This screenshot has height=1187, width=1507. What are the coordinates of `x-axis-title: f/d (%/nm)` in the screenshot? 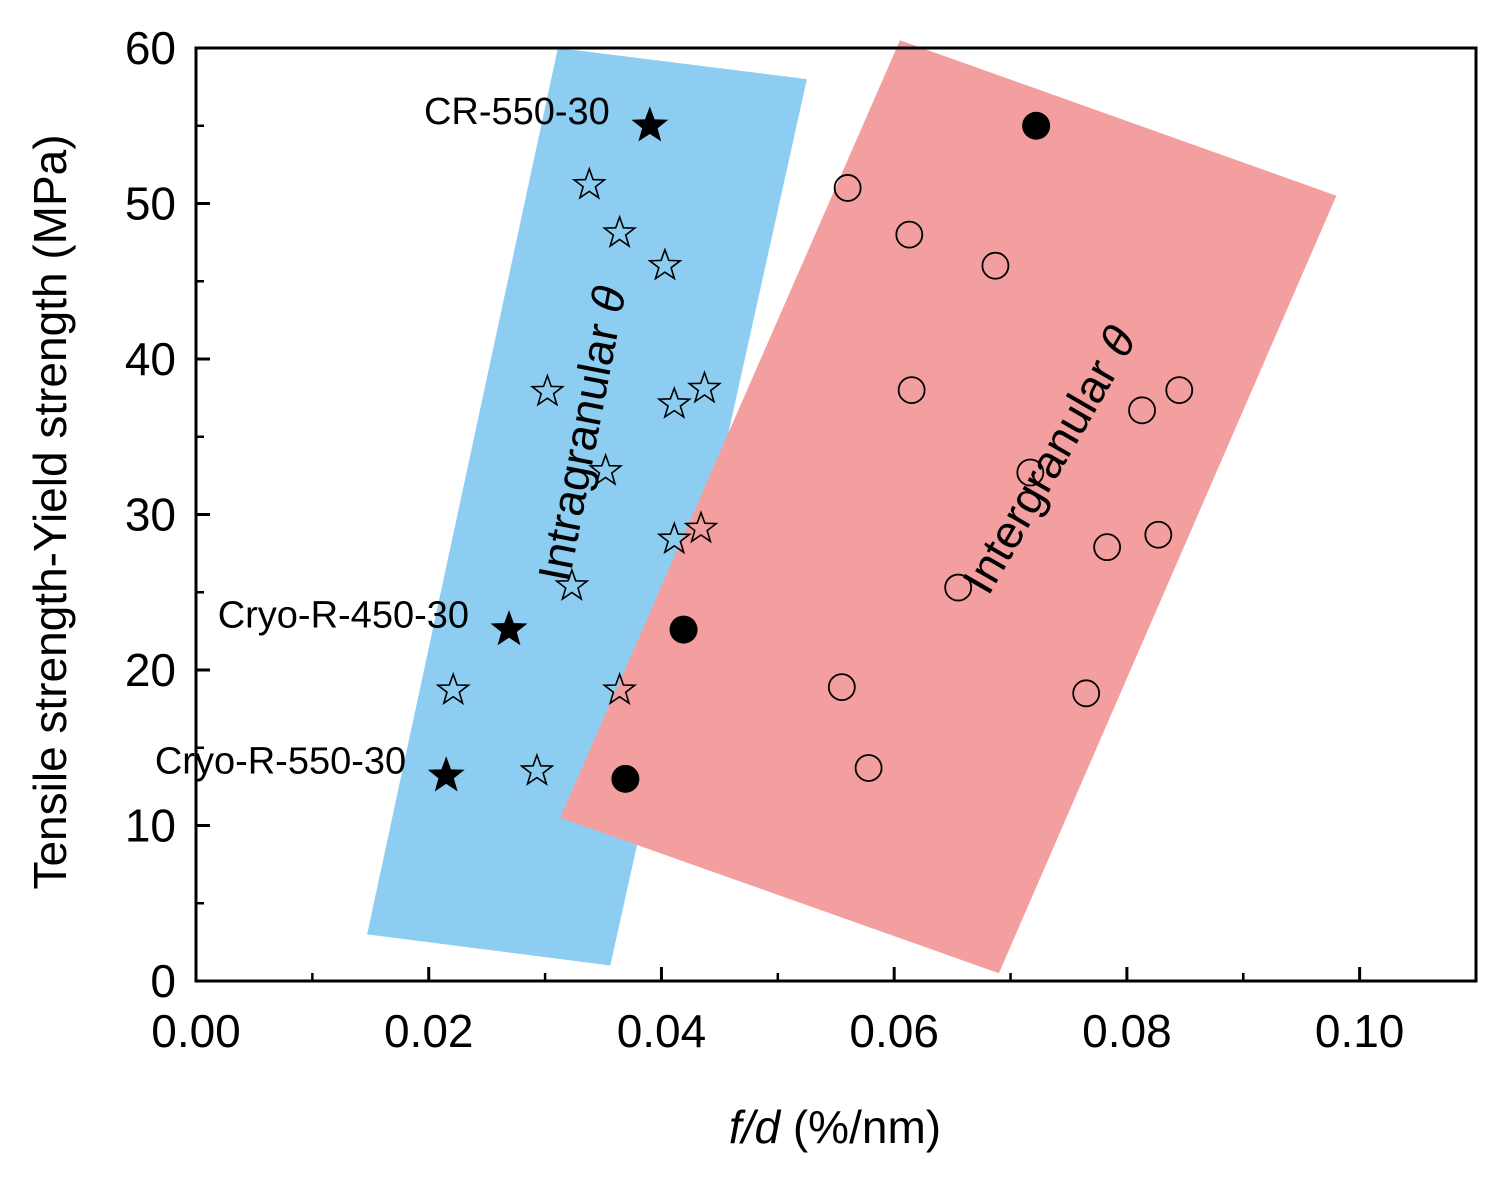 It's located at (835, 1127).